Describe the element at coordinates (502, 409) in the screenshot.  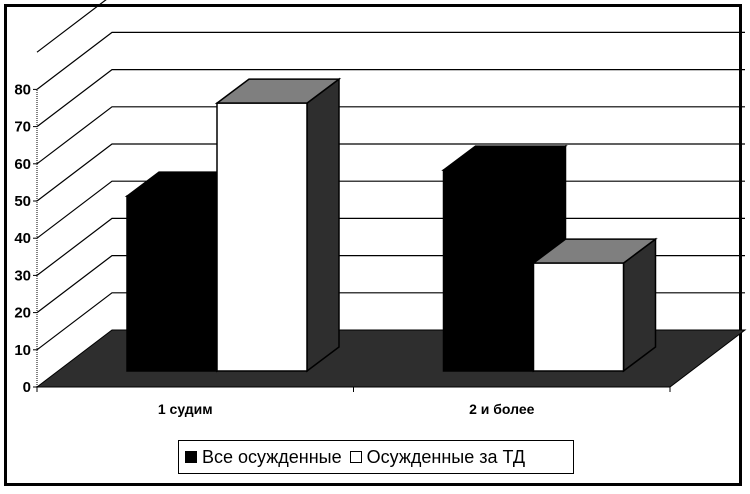
I see `x-category-label: 2 и более` at that location.